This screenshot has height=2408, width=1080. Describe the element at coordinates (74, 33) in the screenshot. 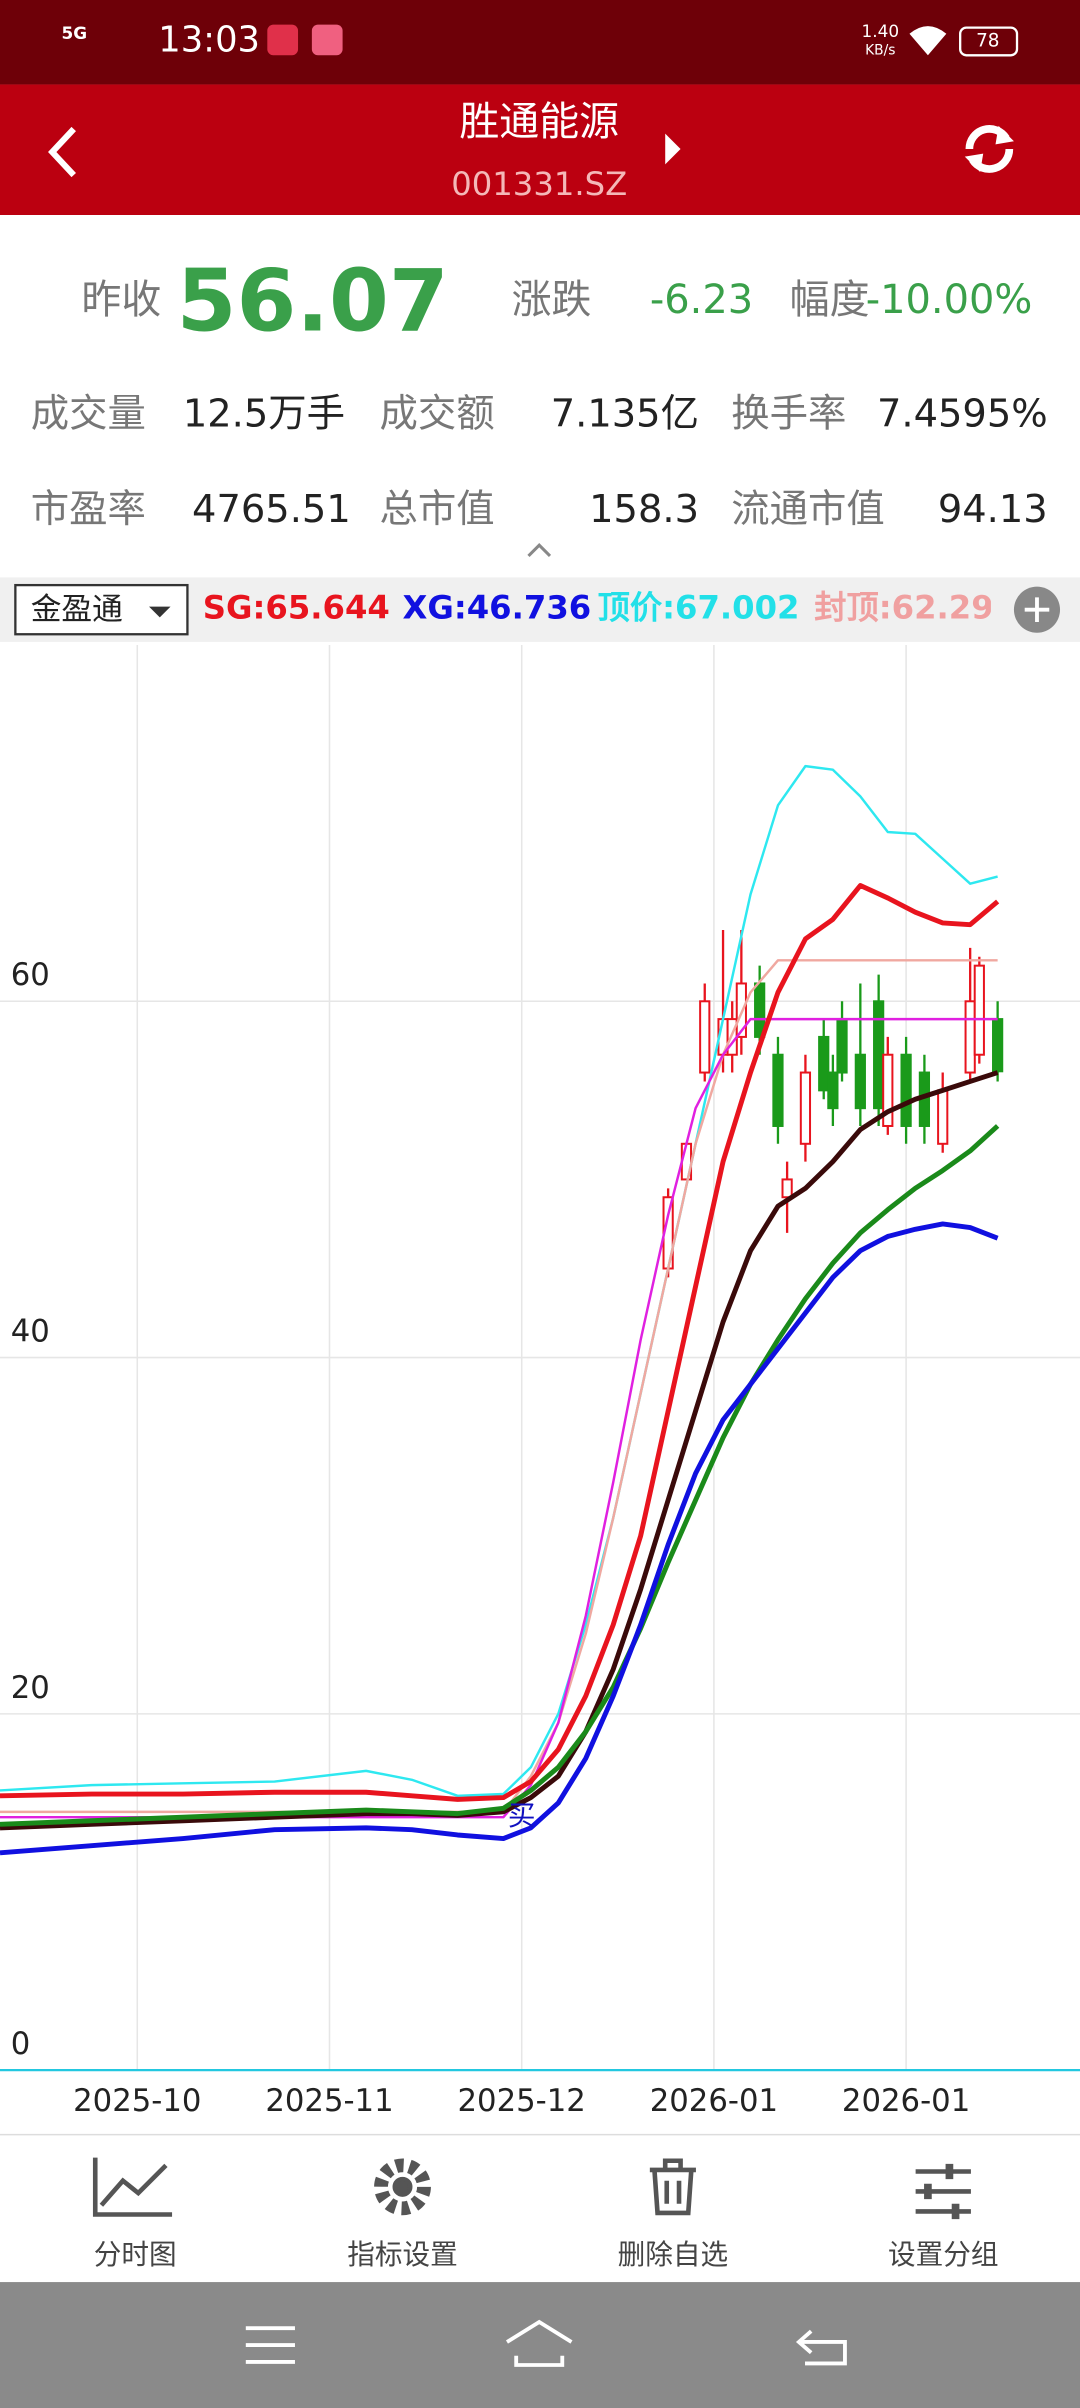

I see `network: 5G` at that location.